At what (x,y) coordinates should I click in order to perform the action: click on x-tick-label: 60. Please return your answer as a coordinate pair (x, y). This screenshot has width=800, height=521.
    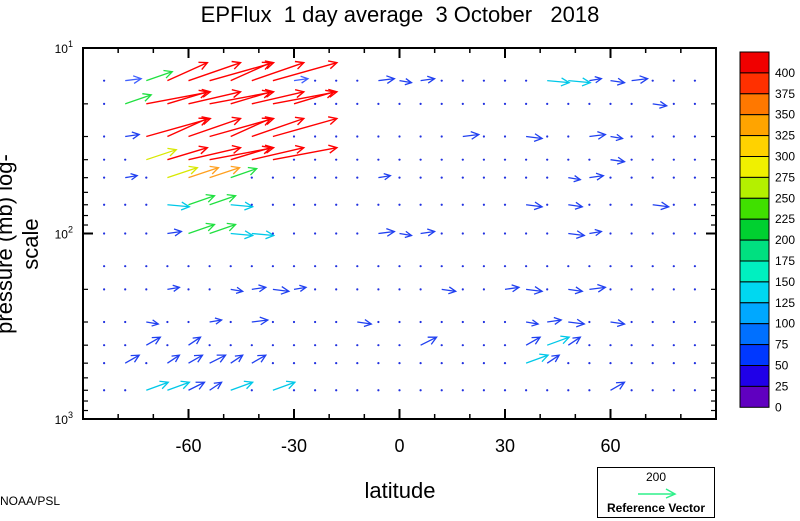
    Looking at the image, I should click on (610, 446).